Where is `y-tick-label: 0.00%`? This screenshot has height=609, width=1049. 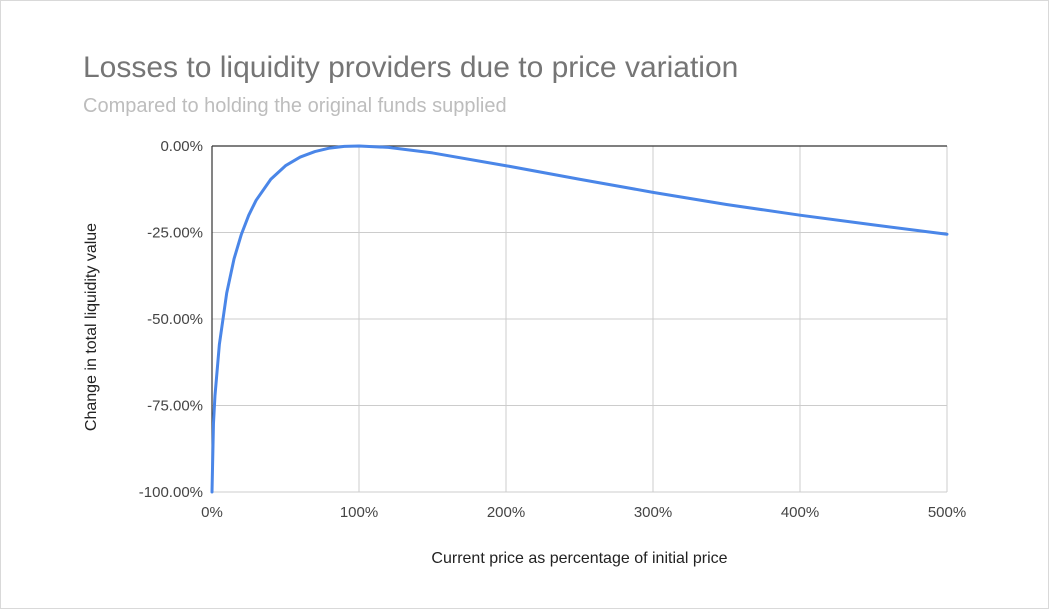 y-tick-label: 0.00% is located at coordinates (181, 146).